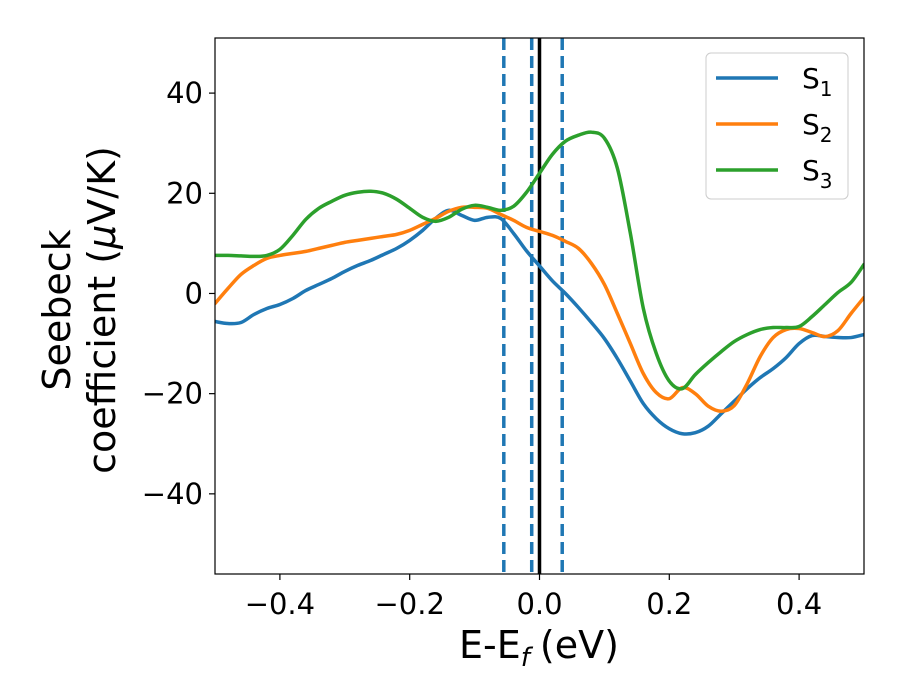  I want to click on y-axis-label-line1: Seebeck, so click(57, 309).